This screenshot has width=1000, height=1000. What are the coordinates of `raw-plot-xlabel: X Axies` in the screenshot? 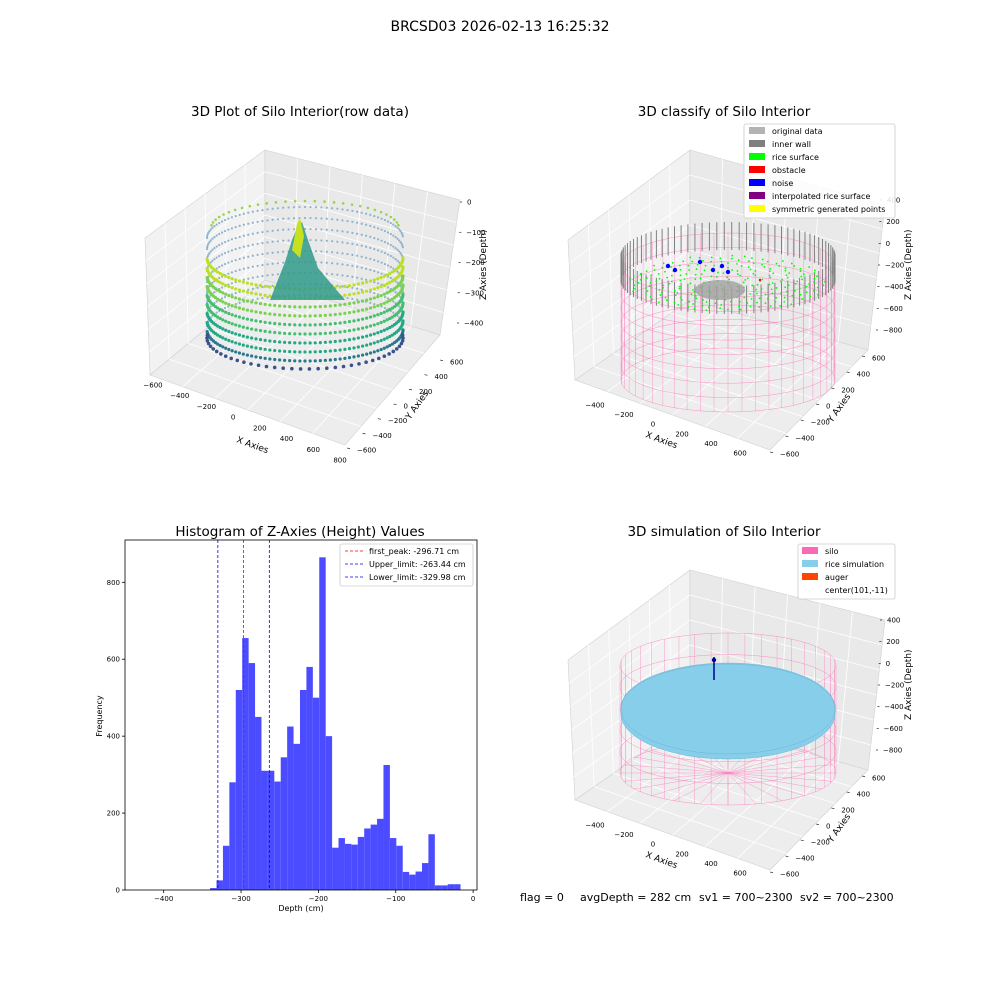 It's located at (252, 445).